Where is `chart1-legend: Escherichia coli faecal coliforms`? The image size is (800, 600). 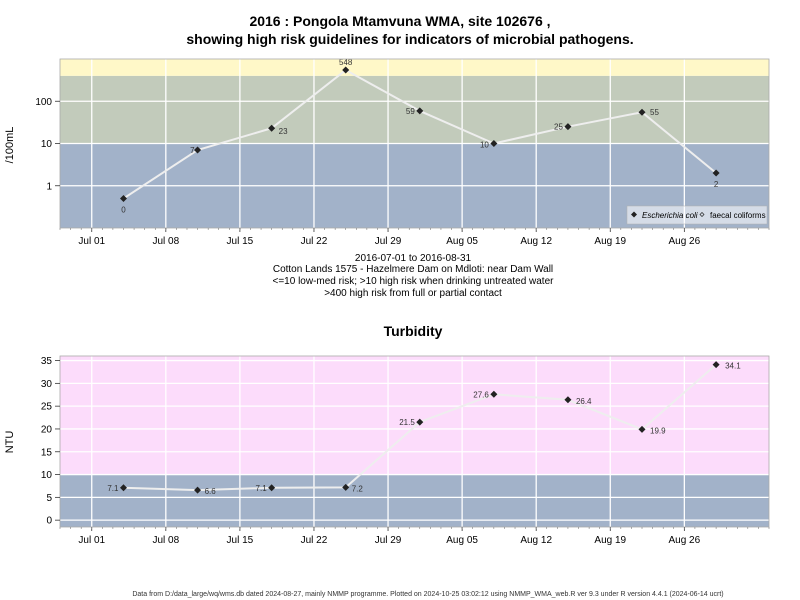 chart1-legend: Escherichia coli faecal coliforms is located at coordinates (697, 215).